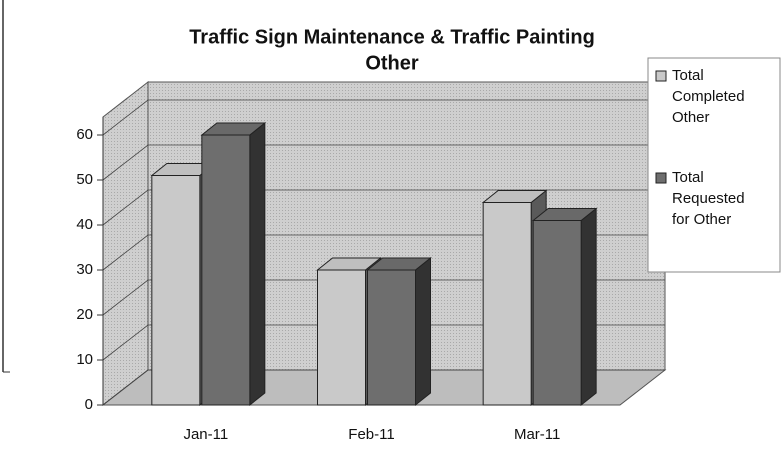 The width and height of the screenshot is (781, 456). I want to click on y-tick-label: 30, so click(84, 269).